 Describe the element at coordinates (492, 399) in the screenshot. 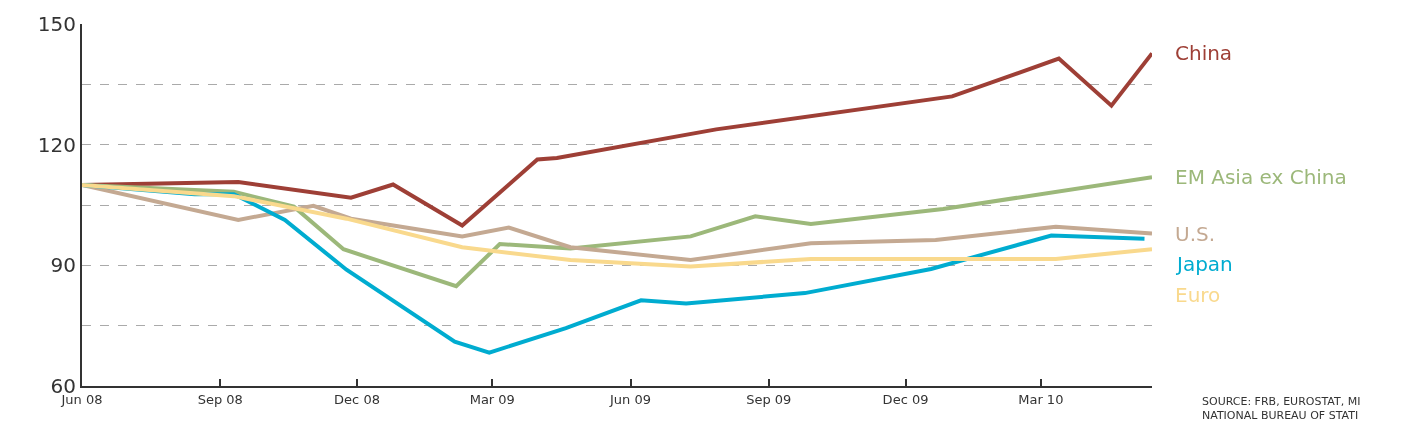

I see `x-tick-label: Mar 09` at that location.